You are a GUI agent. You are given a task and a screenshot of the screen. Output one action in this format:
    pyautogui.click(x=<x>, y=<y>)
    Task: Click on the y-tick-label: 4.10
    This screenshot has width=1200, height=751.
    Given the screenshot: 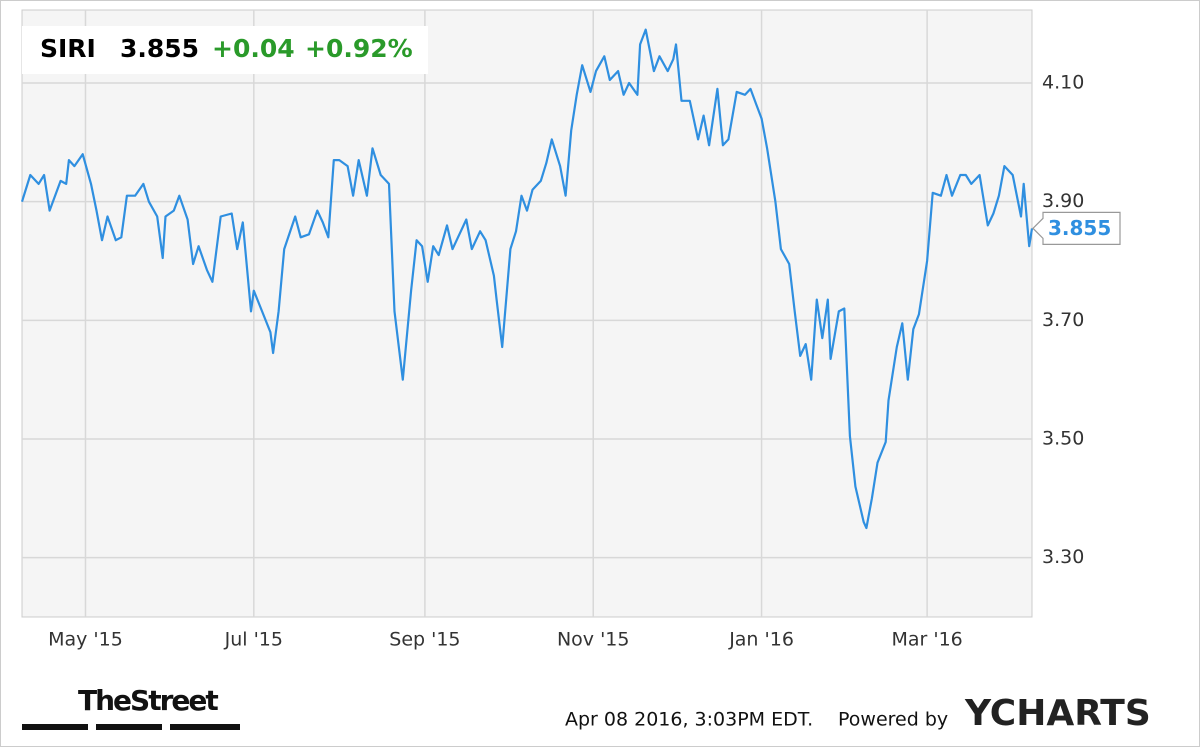 What is the action you would take?
    pyautogui.click(x=1063, y=82)
    